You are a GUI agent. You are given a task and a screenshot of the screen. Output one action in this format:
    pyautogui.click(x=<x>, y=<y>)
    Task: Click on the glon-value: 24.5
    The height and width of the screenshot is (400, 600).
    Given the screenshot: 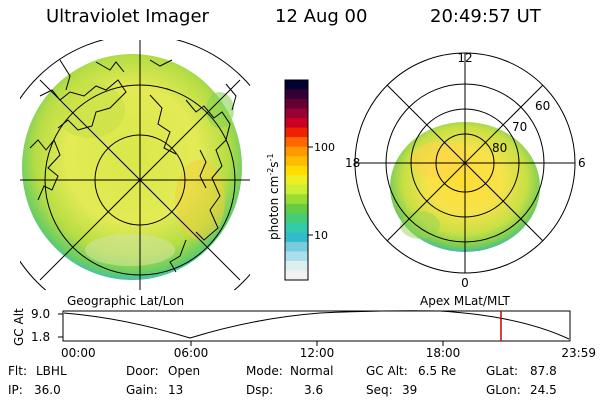 What is the action you would take?
    pyautogui.click(x=543, y=390)
    